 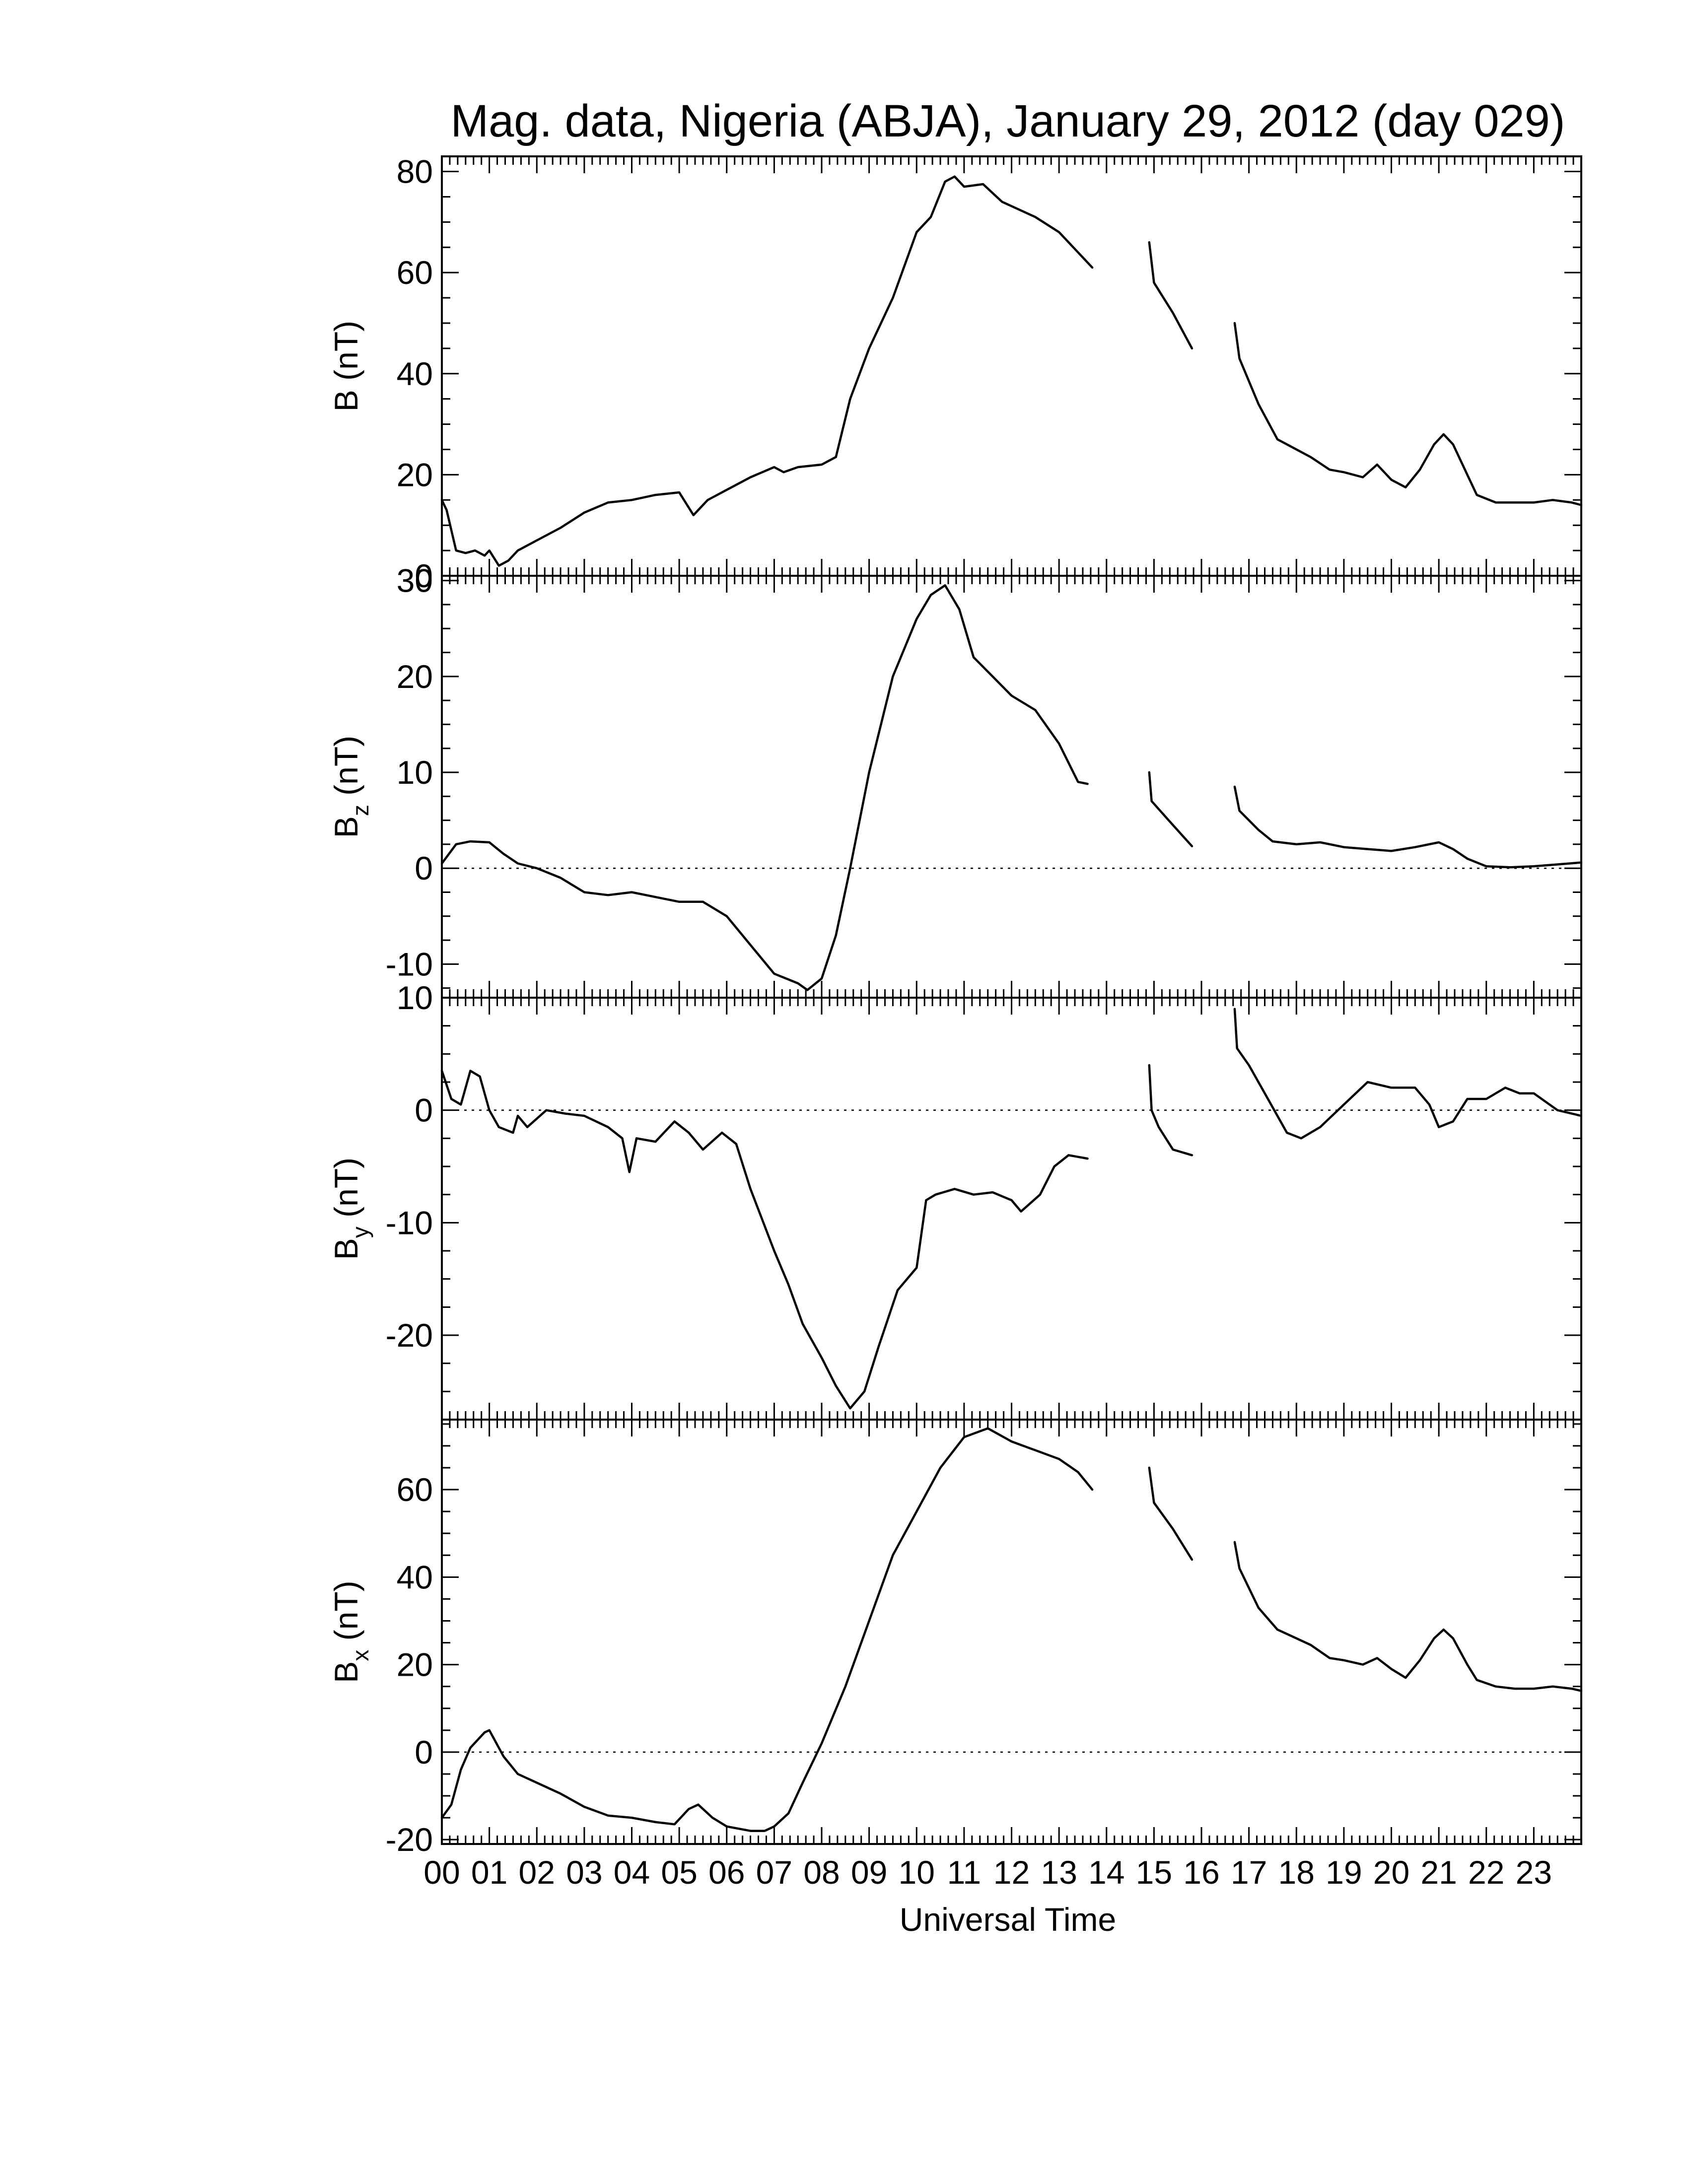 I want to click on x-tick-label: 21, so click(x=1438, y=1872).